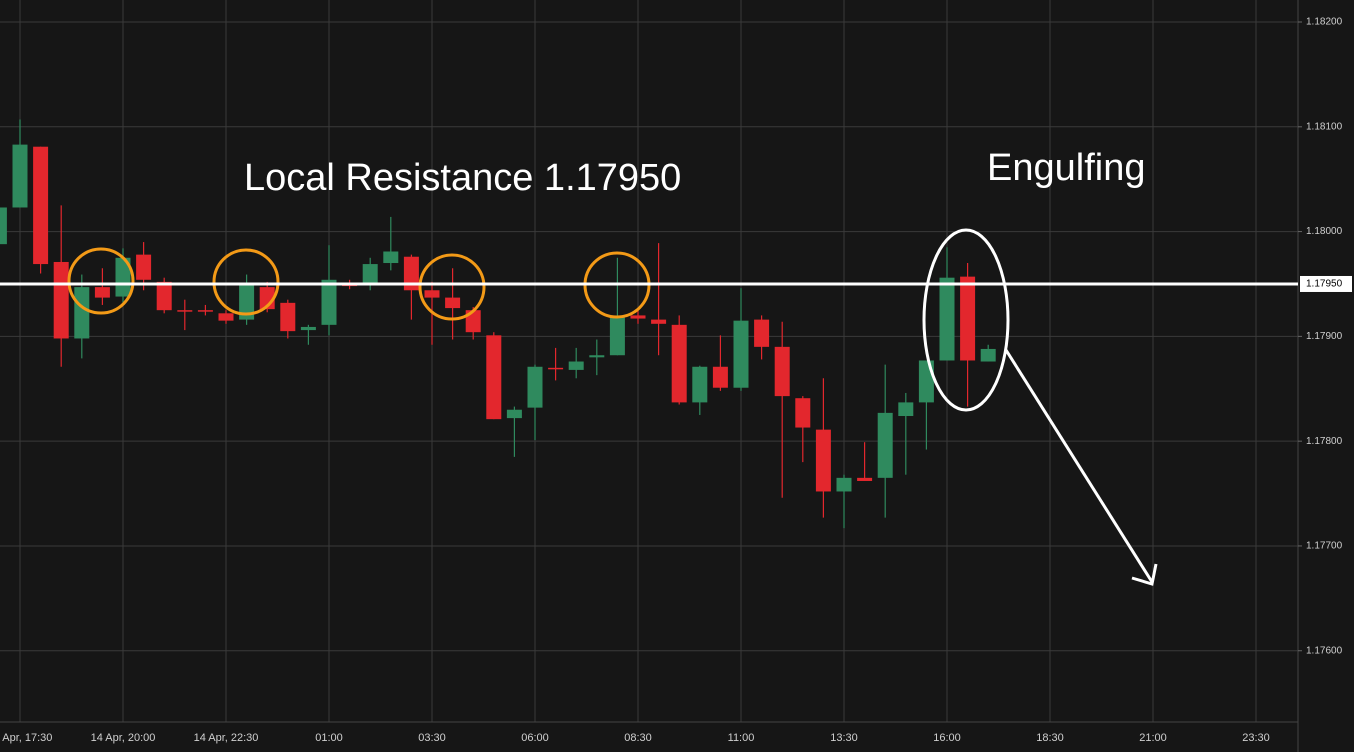 The height and width of the screenshot is (752, 1354). I want to click on y-tick-label: 1.17700, so click(1324, 546).